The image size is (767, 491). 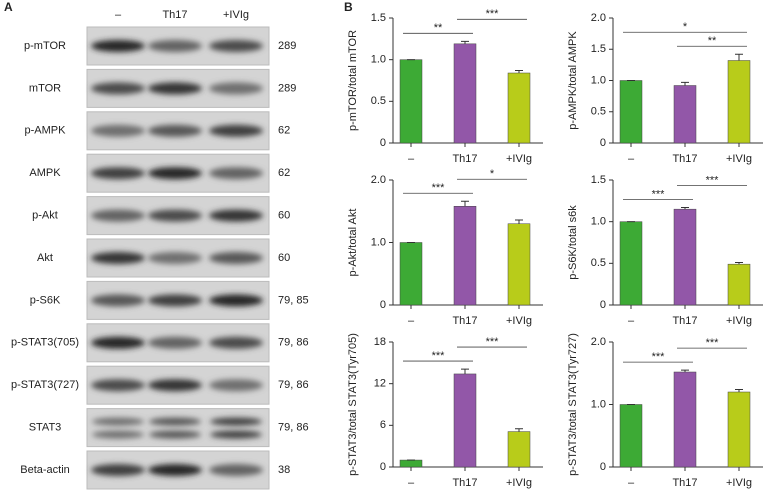 I want to click on protein-label: STAT3, so click(x=45, y=428).